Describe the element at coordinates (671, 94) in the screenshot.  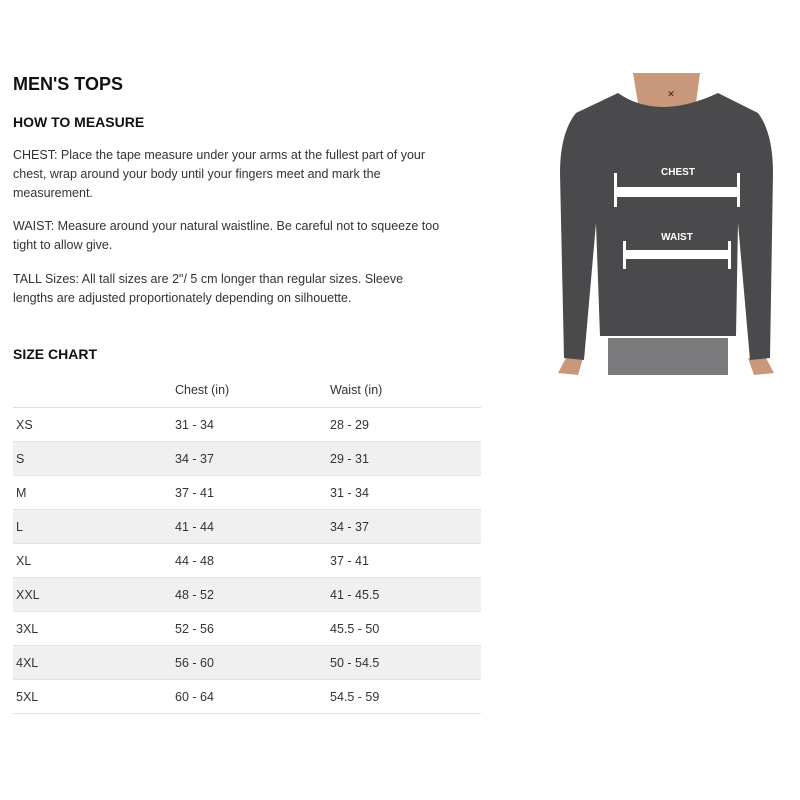
I see `logo: ✕` at that location.